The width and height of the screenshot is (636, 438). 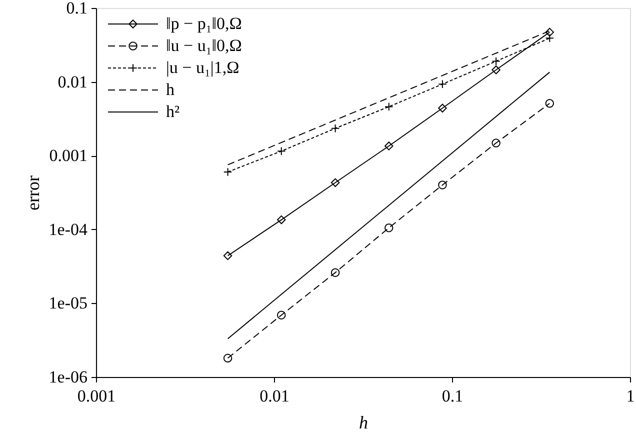 I want to click on x-tick-label: 0.1, so click(x=453, y=396).